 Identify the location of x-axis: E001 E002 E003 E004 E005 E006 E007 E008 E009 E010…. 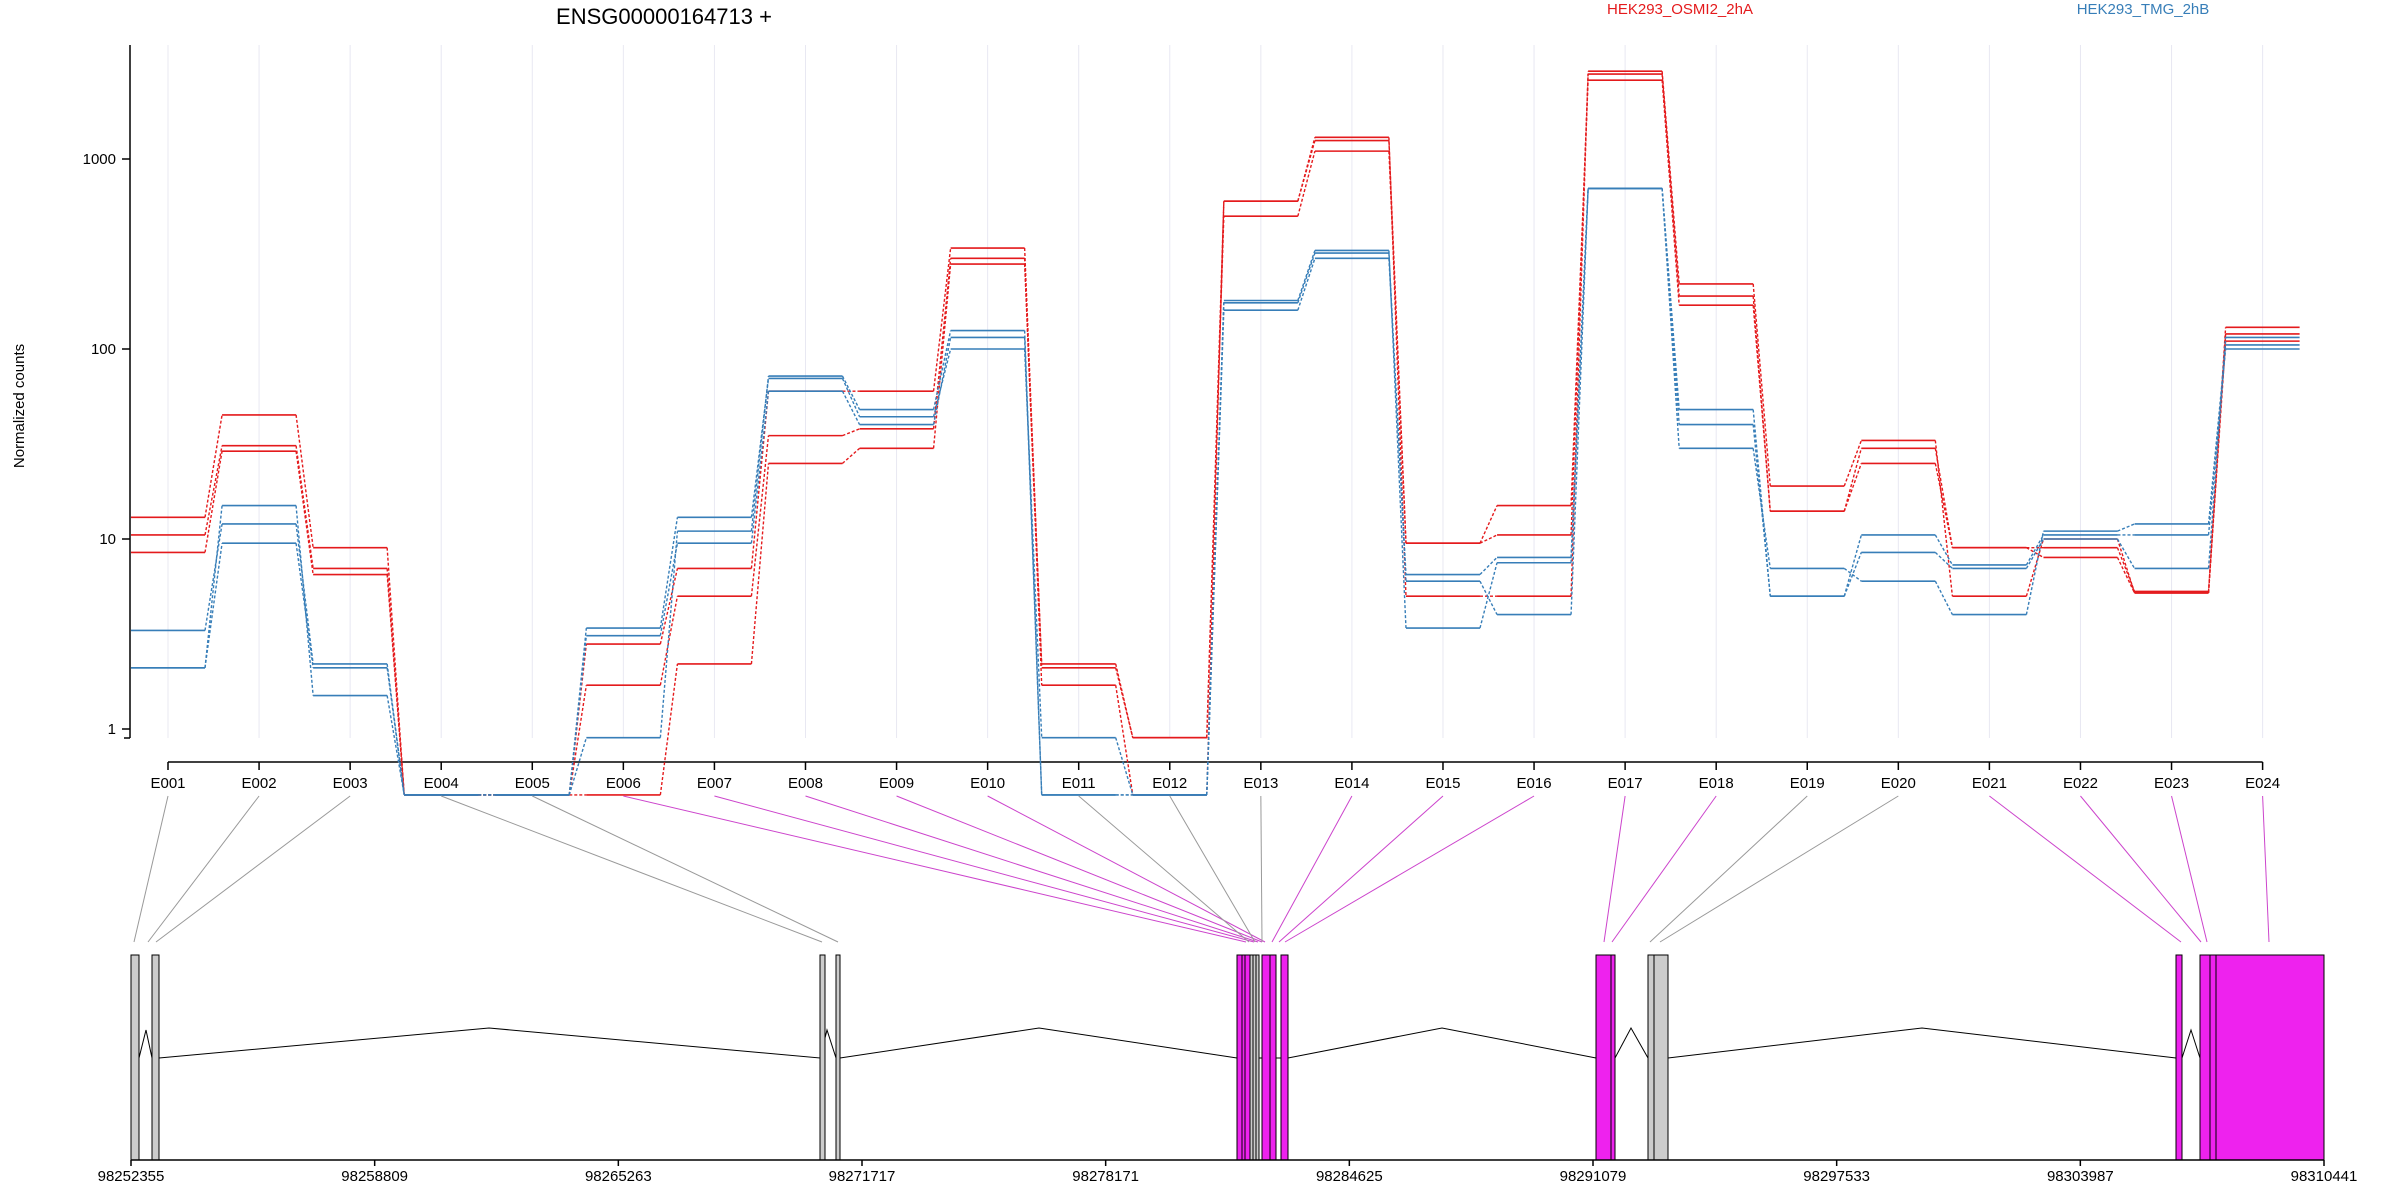
(1215, 776).